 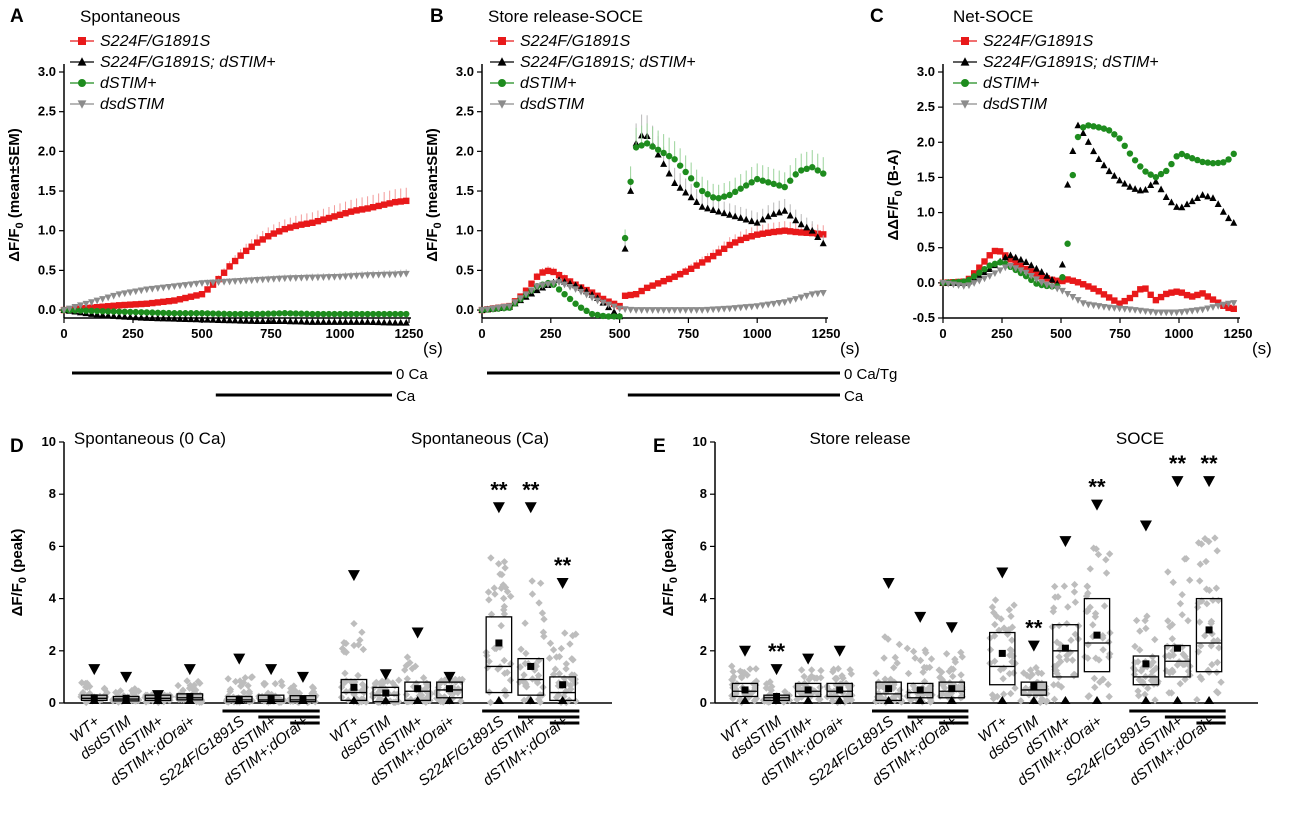 I want to click on x-tick-label: 750, so click(x=689, y=333).